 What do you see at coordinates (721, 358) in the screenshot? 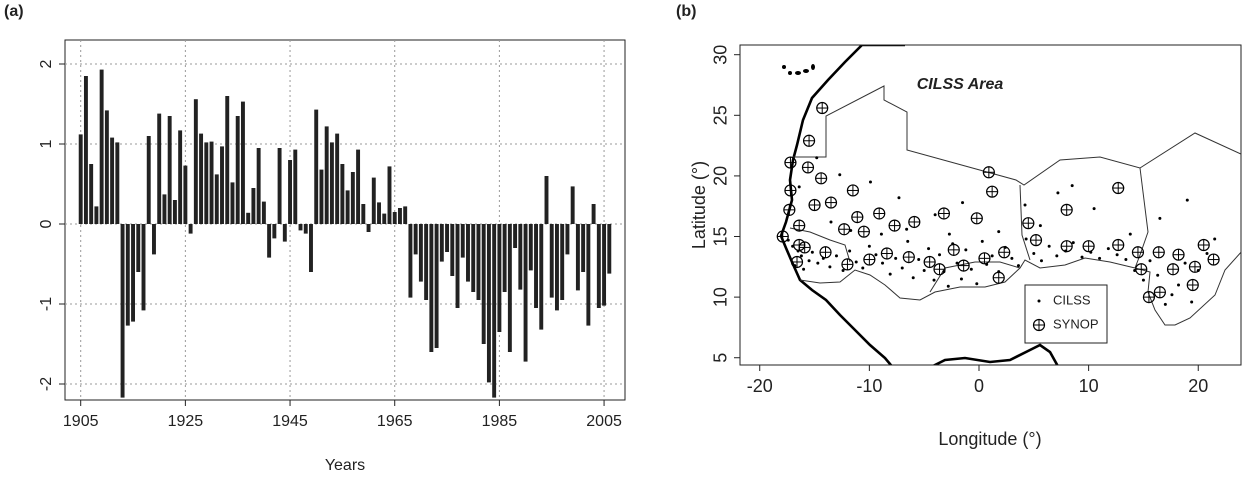
I see `y-tick-label: 5` at bounding box center [721, 358].